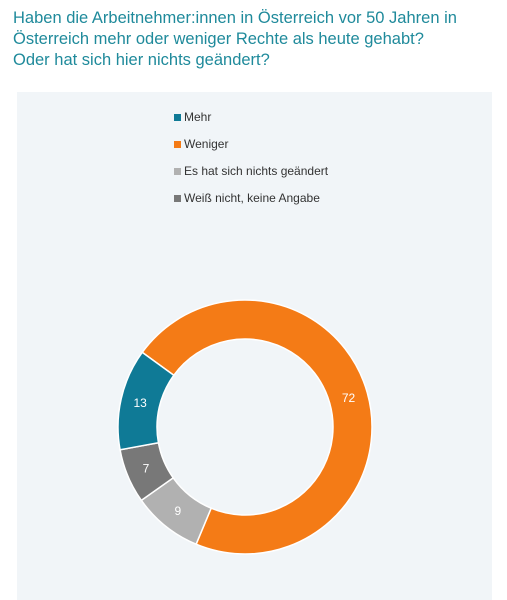 The width and height of the screenshot is (507, 600). Describe the element at coordinates (245, 454) in the screenshot. I see `donut-labels: 72 9 7 13` at that location.